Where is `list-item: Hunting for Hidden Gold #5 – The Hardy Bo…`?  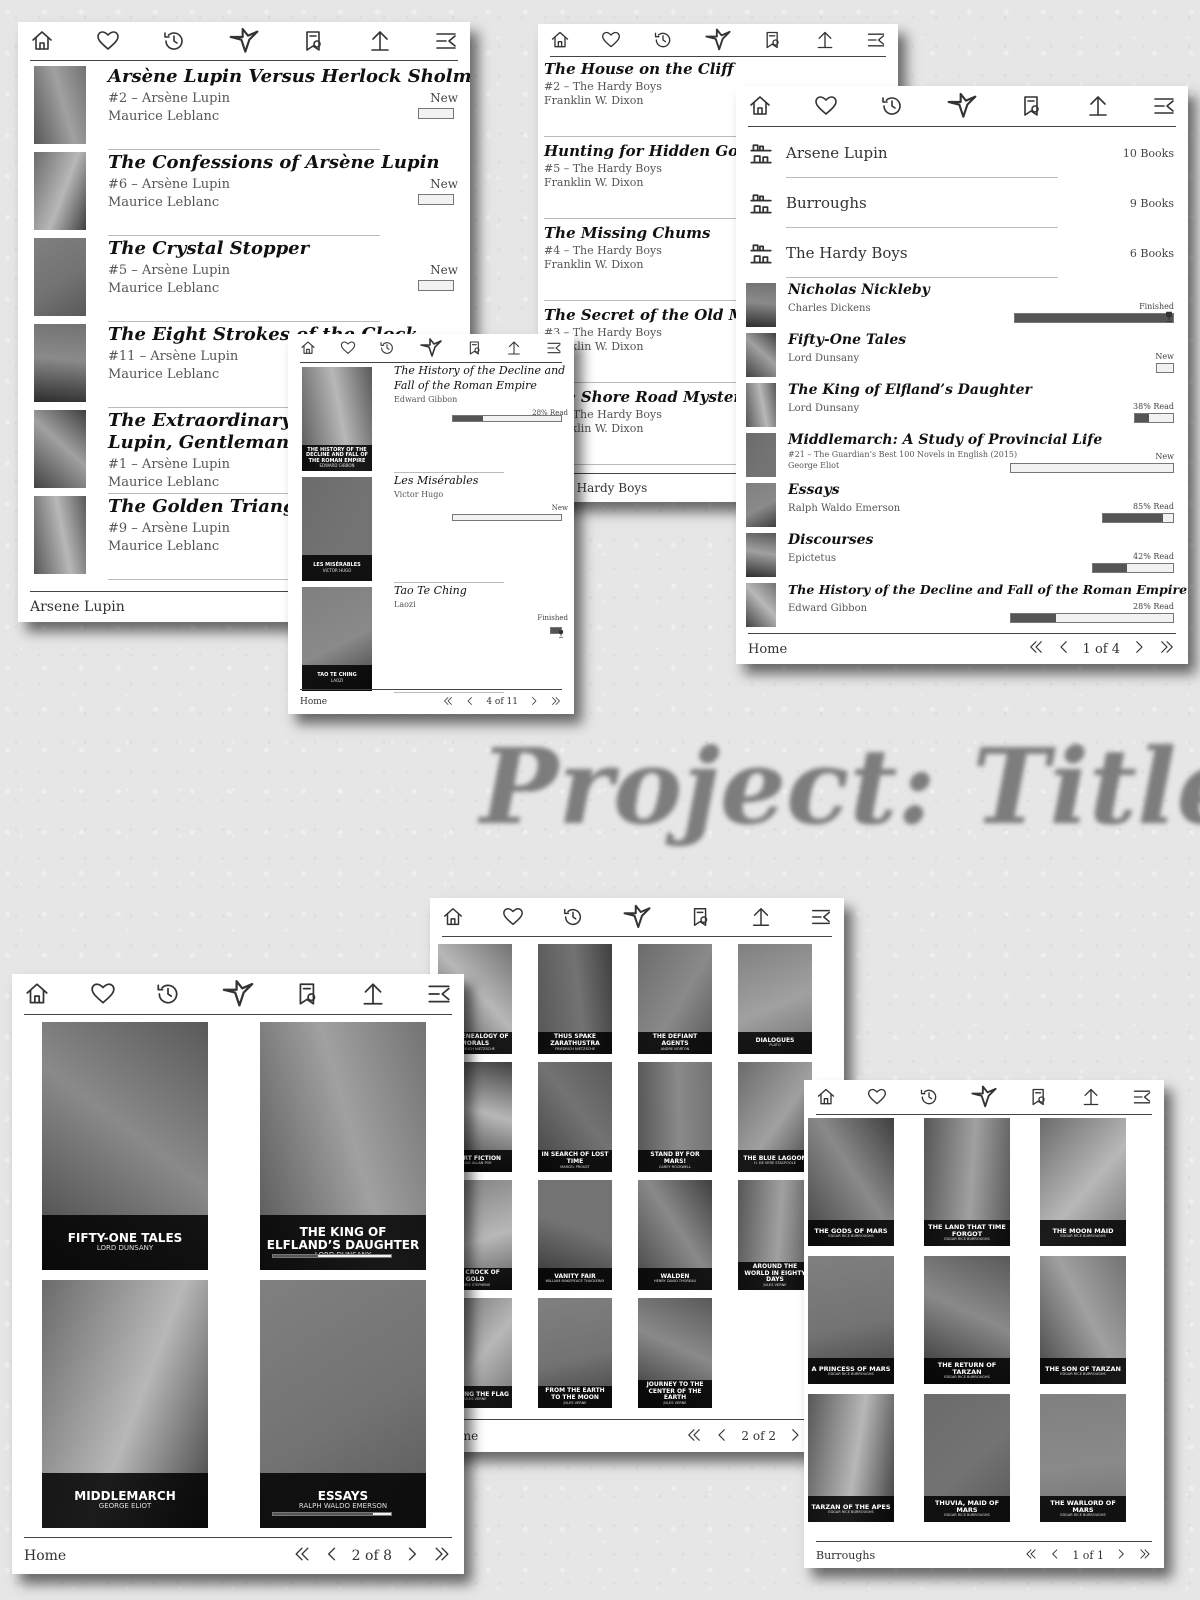 list-item: Hunting for Hidden Gold #5 – The Hardy Bo… is located at coordinates (718, 181).